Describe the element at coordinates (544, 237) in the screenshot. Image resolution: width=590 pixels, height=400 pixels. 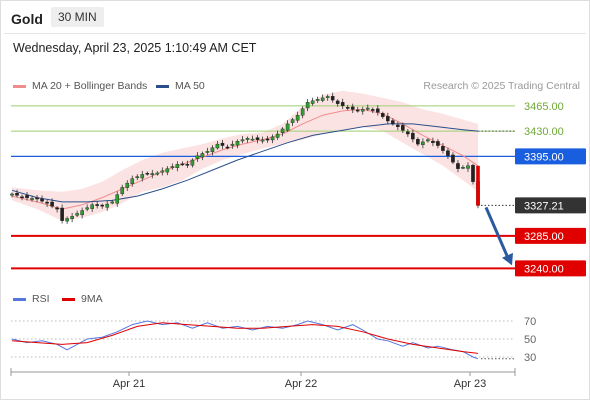
I see `level-label-3: 3285.00` at that location.